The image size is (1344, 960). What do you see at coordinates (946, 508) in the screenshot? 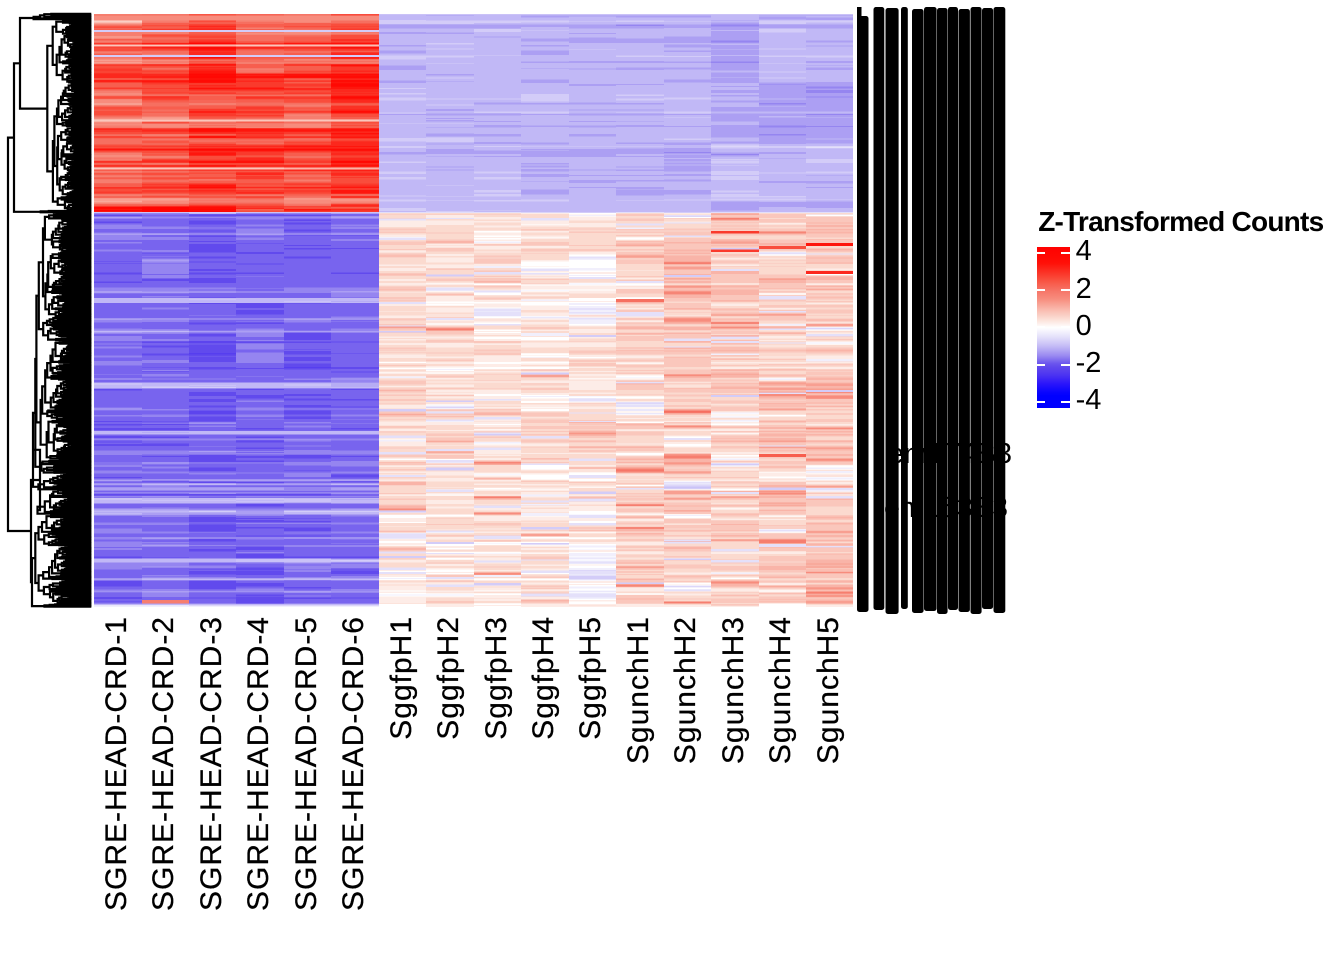
I see `svg-text: em163B3` at bounding box center [946, 508].